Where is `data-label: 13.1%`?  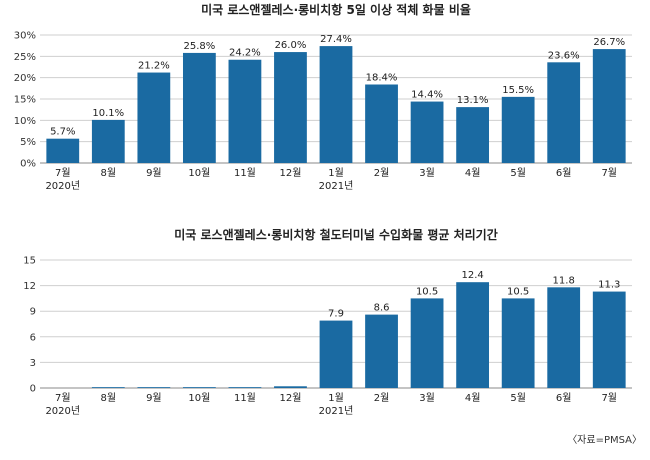 data-label: 13.1% is located at coordinates (473, 100).